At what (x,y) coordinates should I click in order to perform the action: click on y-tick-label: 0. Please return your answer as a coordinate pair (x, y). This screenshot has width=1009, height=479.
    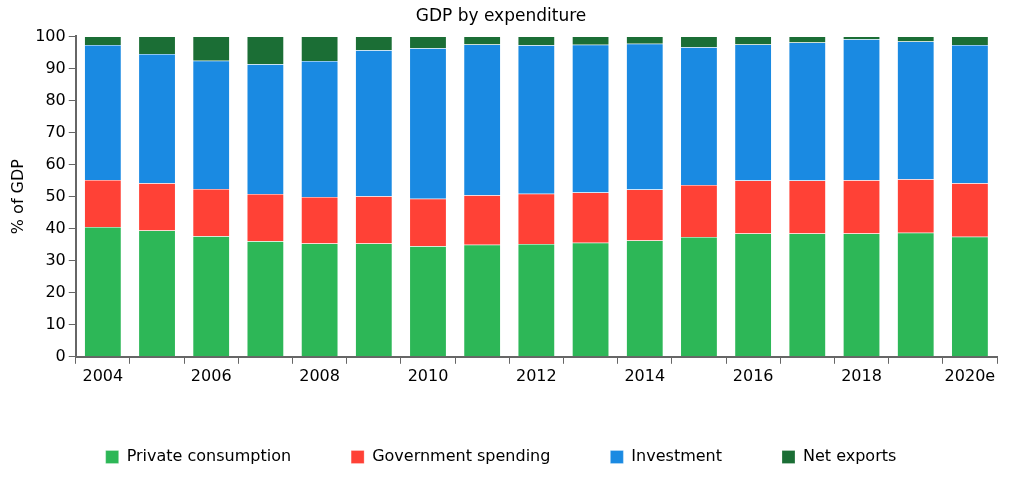
    Looking at the image, I should click on (60, 355).